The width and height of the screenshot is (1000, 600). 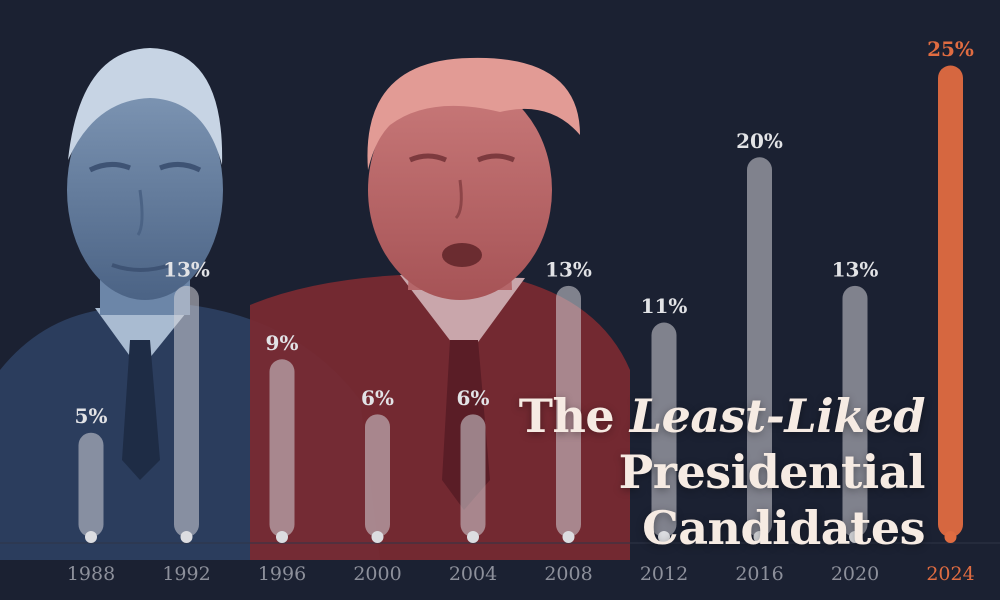 What do you see at coordinates (282, 448) in the screenshot?
I see `bar-1996` at bounding box center [282, 448].